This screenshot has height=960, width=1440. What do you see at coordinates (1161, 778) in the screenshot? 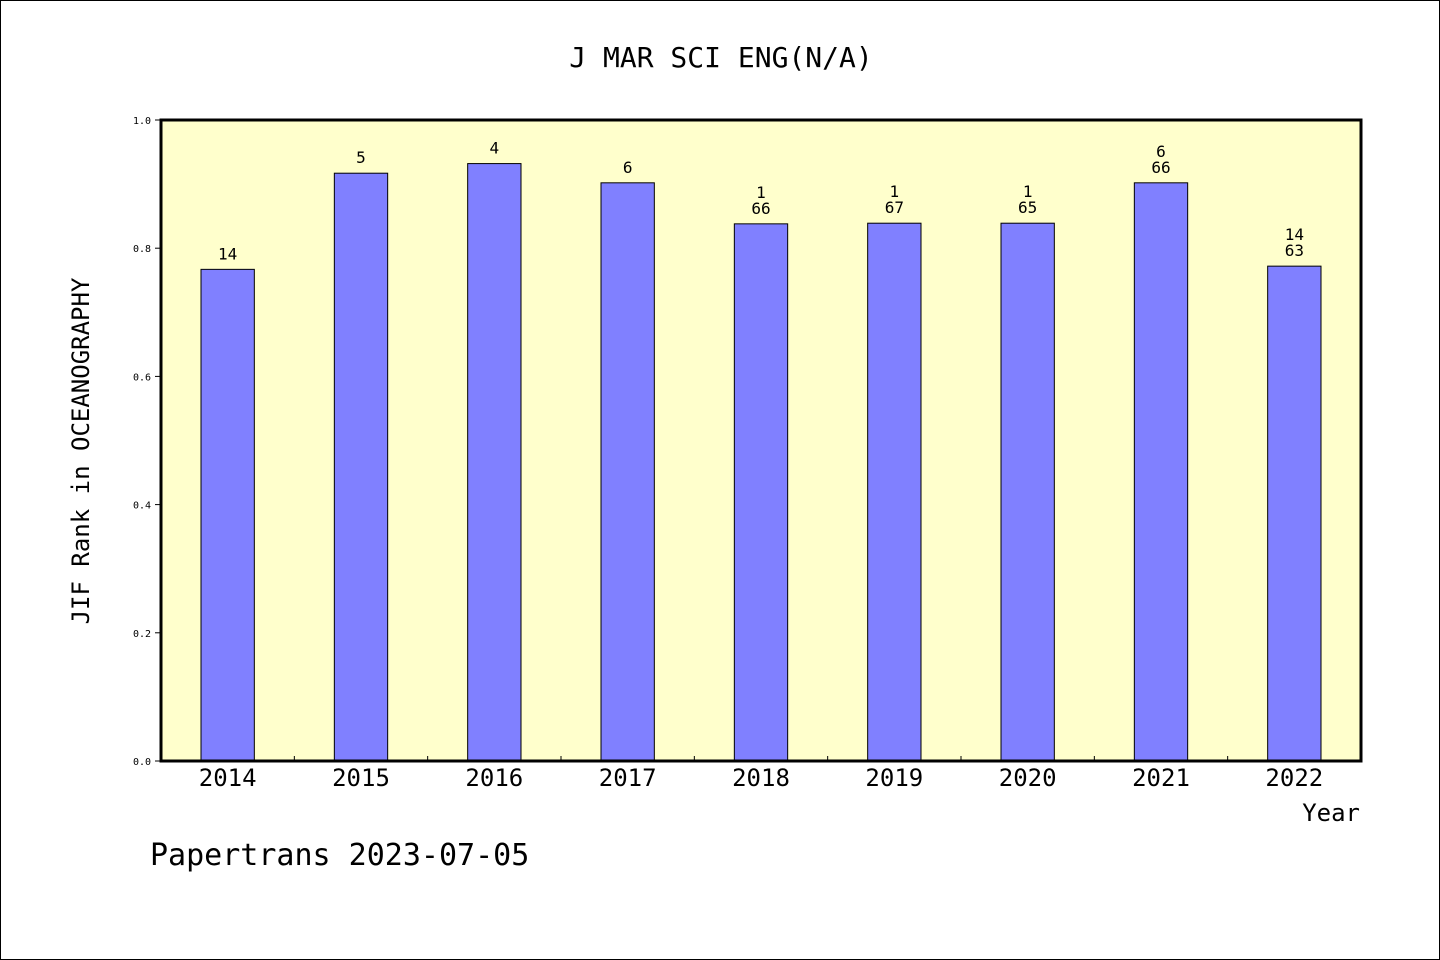
I see `x-tick-label: 2021` at bounding box center [1161, 778].